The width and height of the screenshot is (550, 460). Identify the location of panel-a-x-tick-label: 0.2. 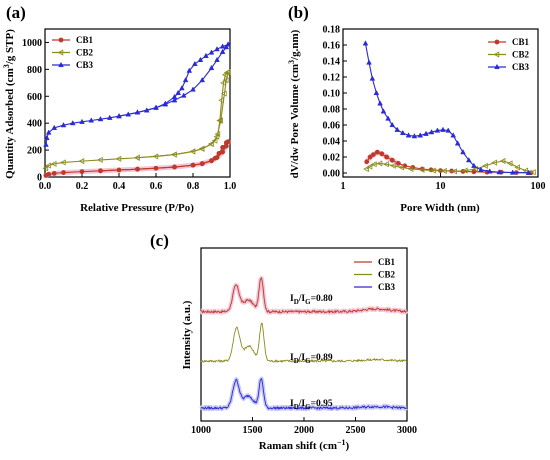
(82, 186).